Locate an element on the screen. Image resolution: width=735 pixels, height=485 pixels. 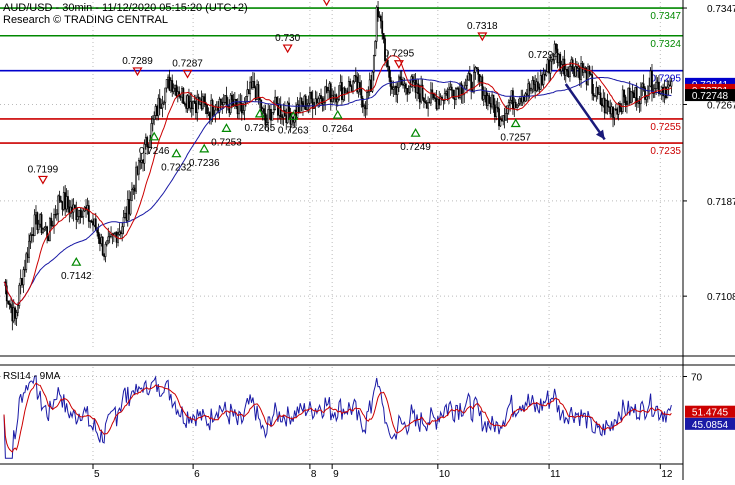
peak-label: 0.730 is located at coordinates (287, 38).